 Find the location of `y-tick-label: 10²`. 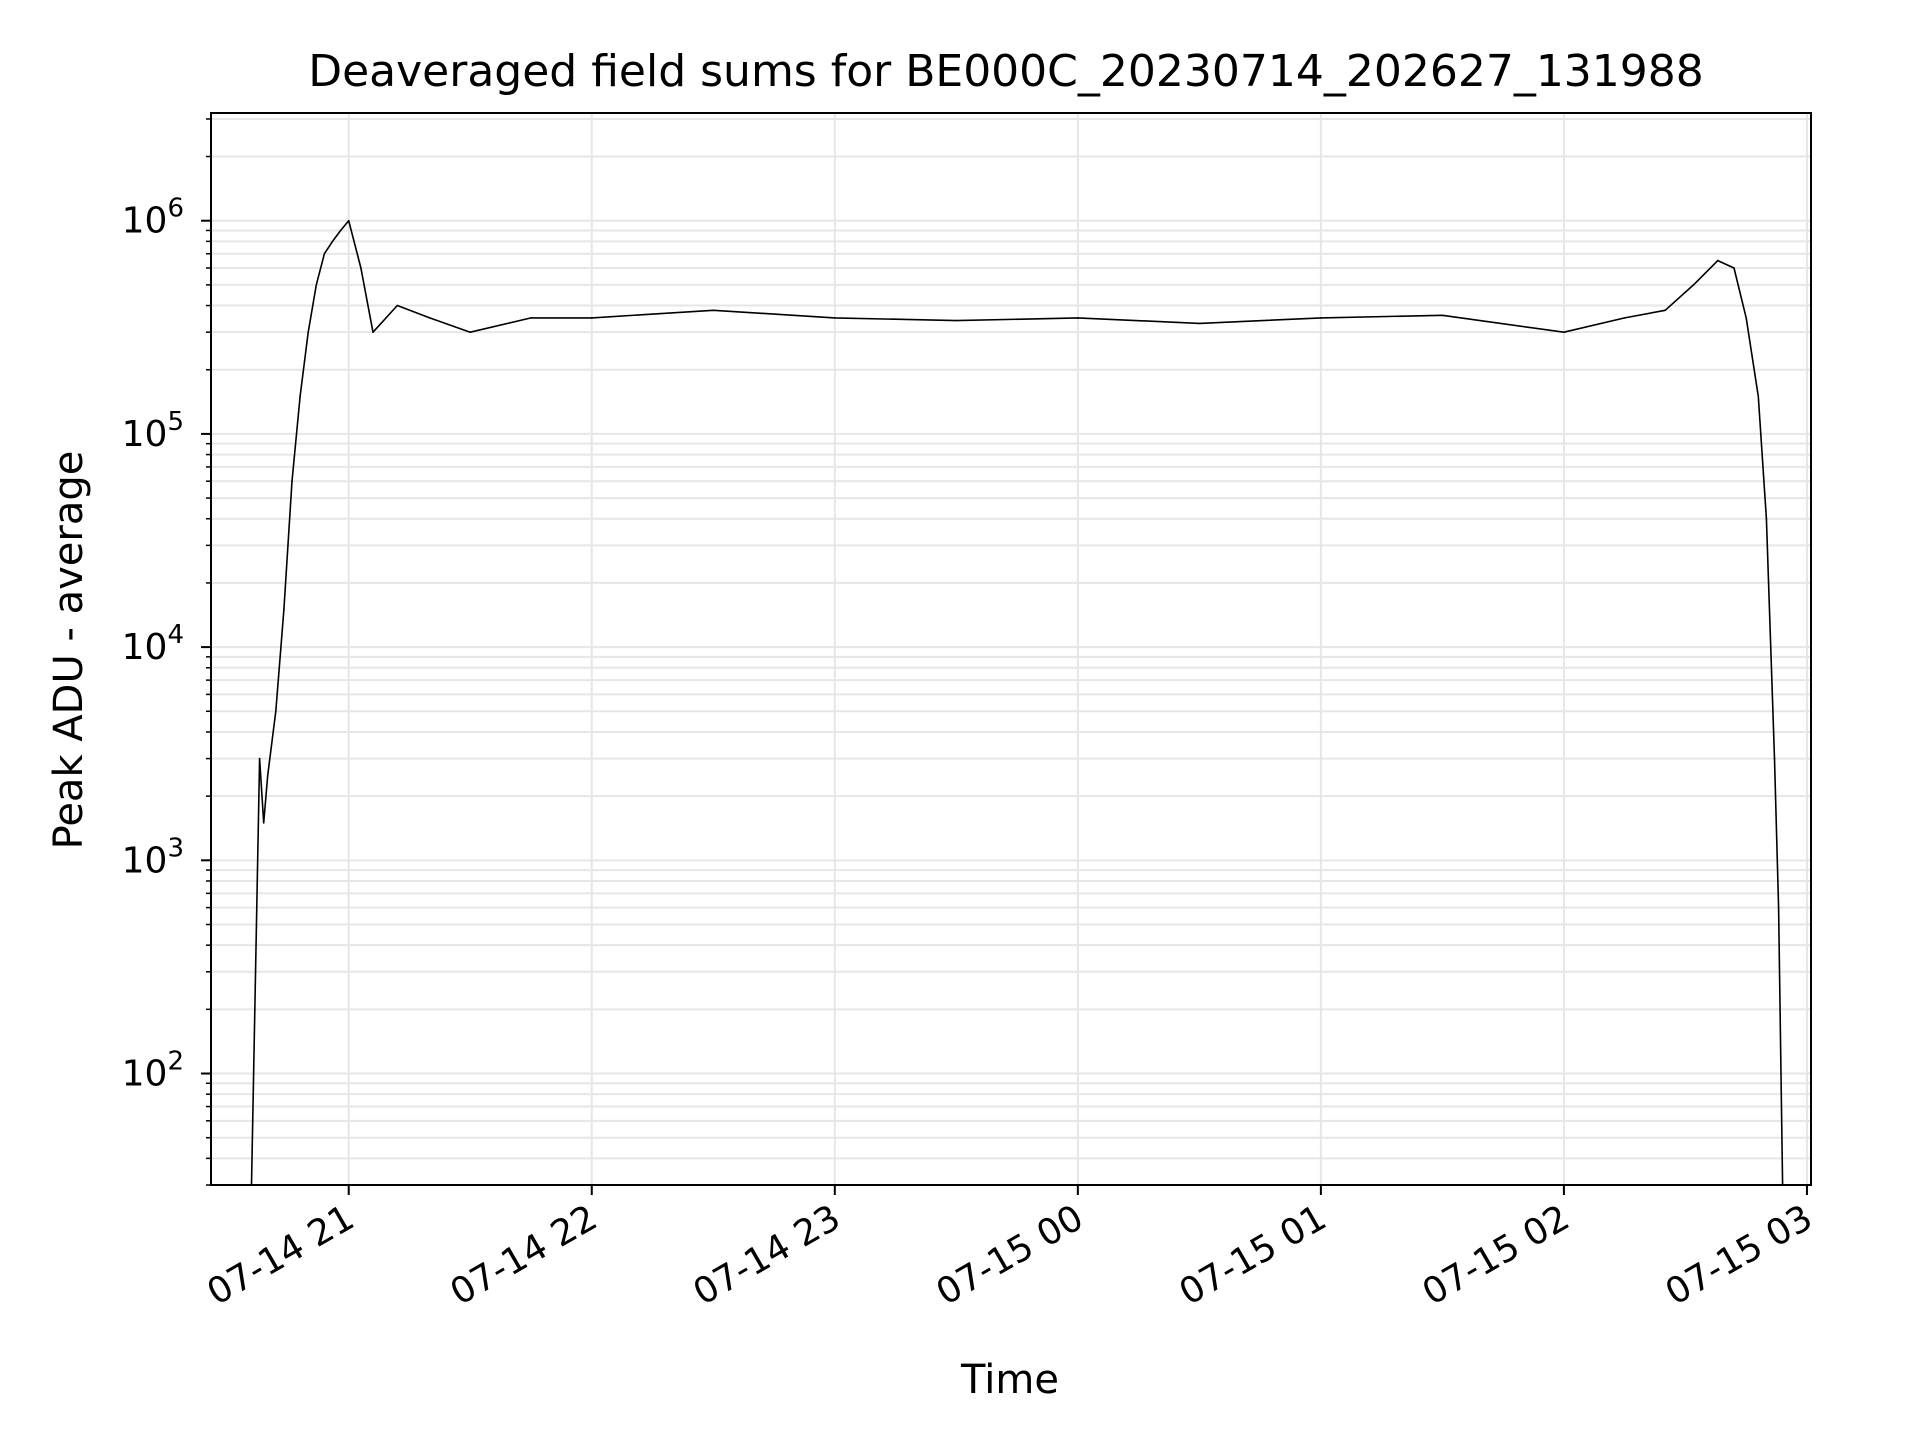

y-tick-label: 10² is located at coordinates (153, 1071).